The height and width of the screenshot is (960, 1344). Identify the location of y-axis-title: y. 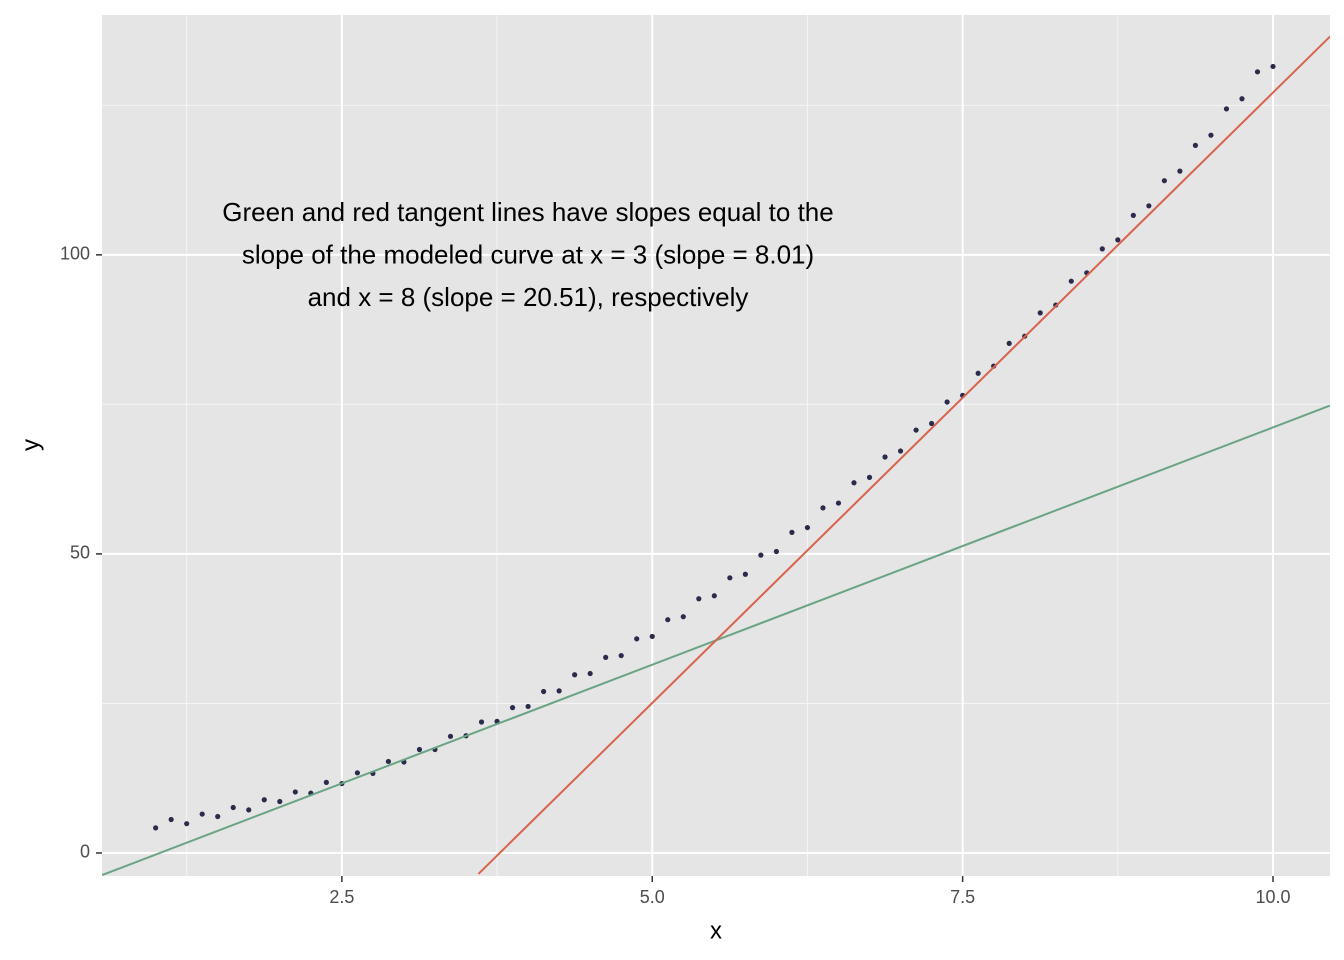
(30, 445).